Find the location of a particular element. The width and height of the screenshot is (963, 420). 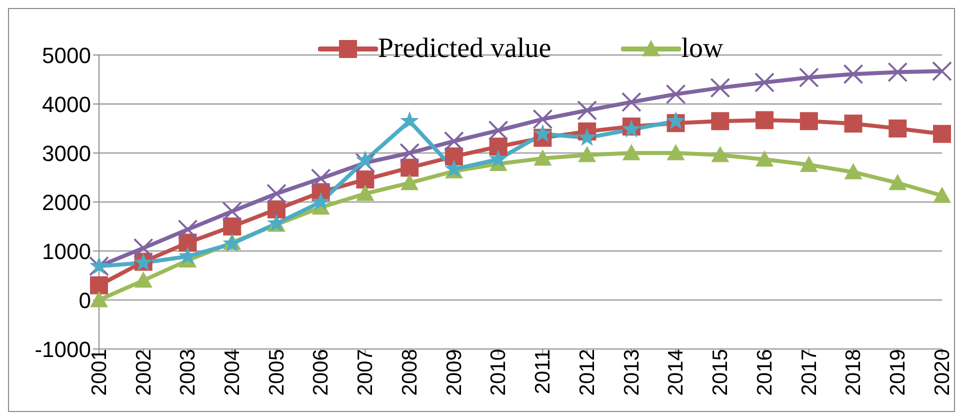

y-tick-label: 2000 is located at coordinates (66, 202).